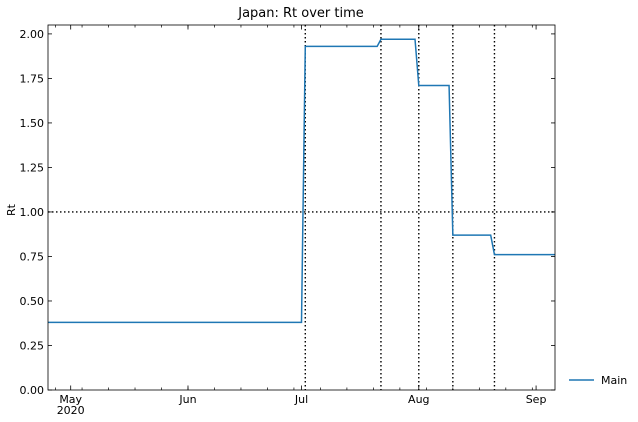  I want to click on x-tick-label: Jun, so click(187, 399).